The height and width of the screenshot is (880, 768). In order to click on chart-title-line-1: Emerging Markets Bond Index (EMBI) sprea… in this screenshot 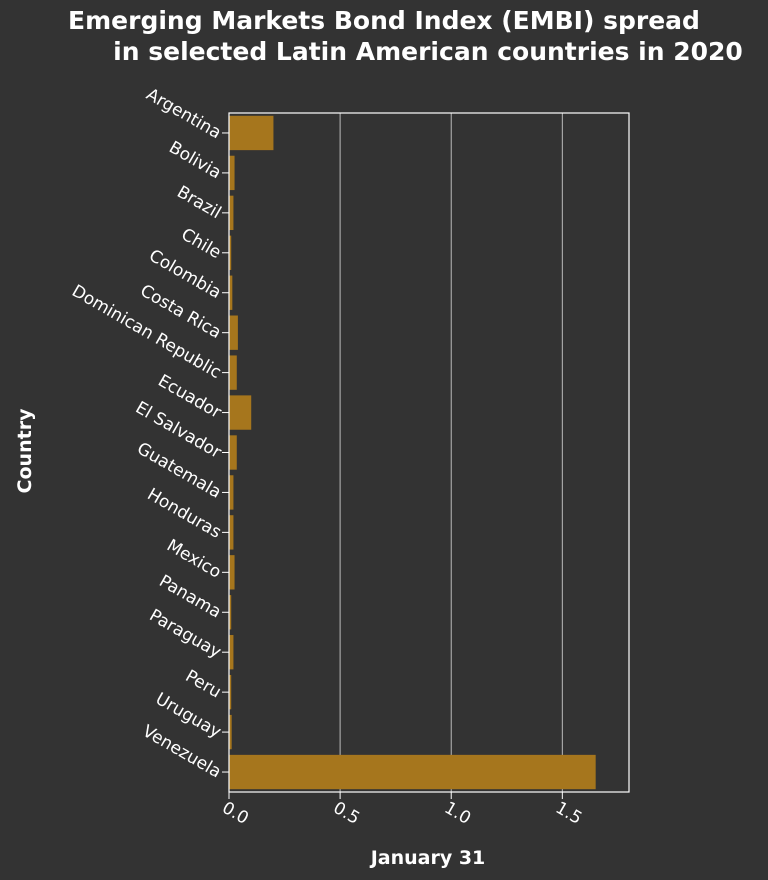, I will do `click(384, 20)`.